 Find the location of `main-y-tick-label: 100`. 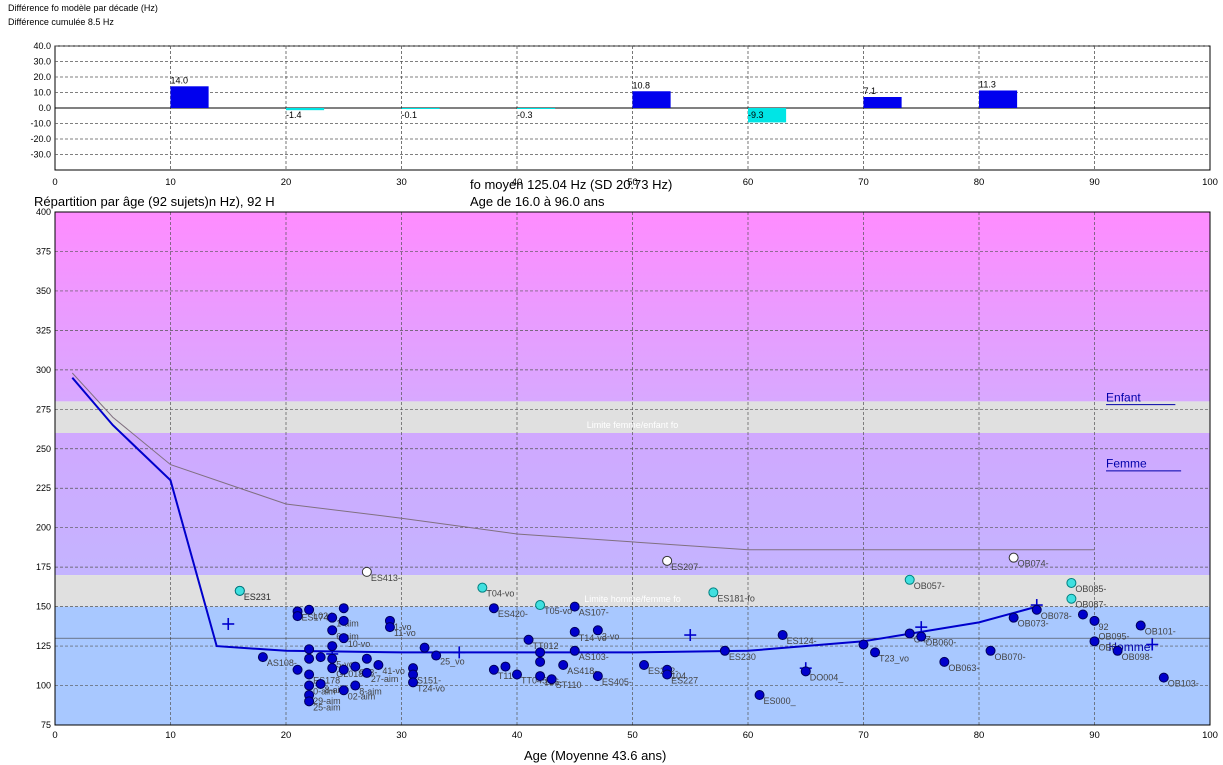

main-y-tick-label: 100 is located at coordinates (43, 686).